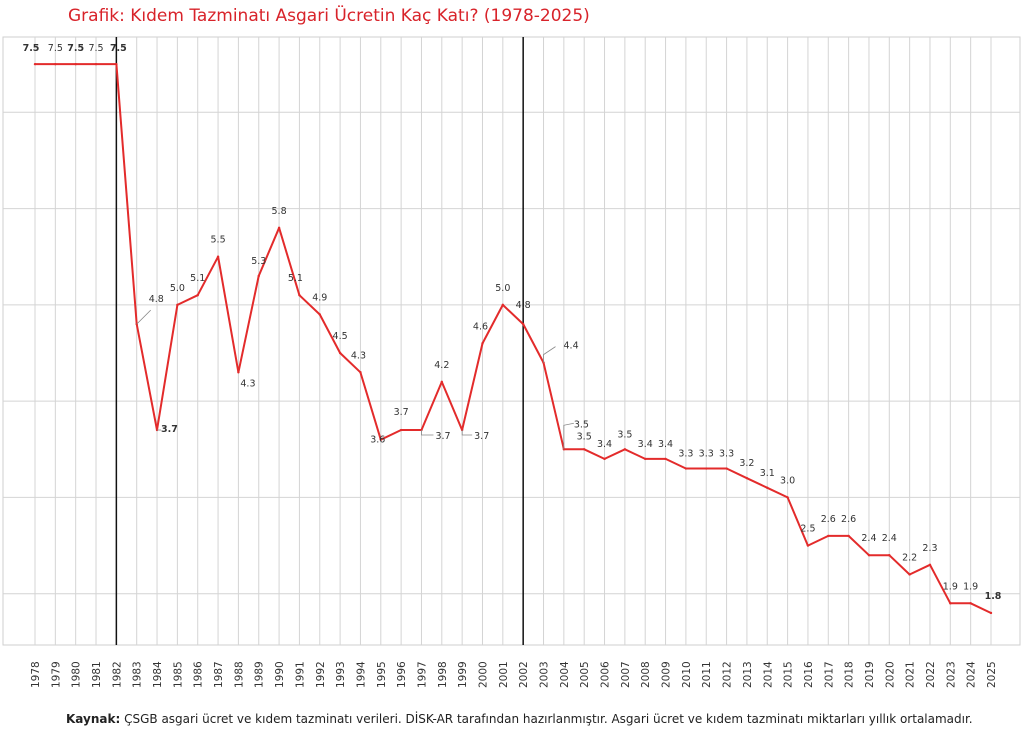 This screenshot has height=754, width=1024. What do you see at coordinates (117, 674) in the screenshot?
I see `x-tick-label-1982: 1982` at bounding box center [117, 674].